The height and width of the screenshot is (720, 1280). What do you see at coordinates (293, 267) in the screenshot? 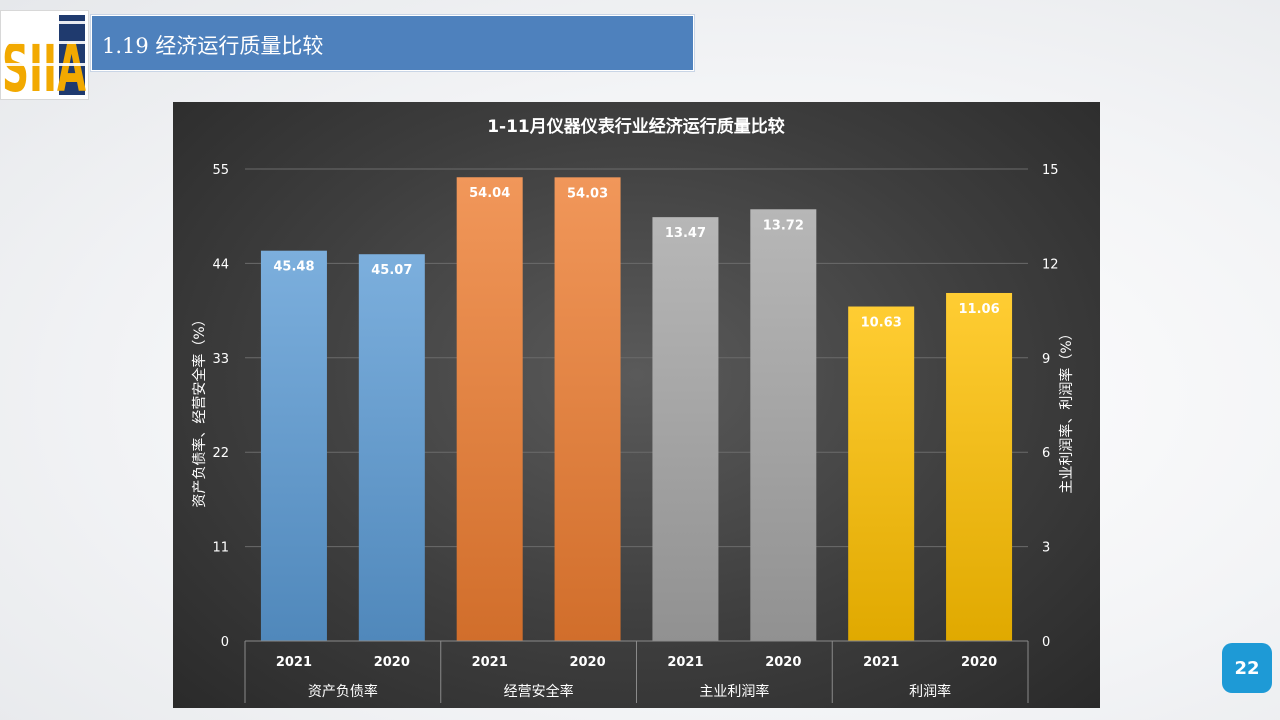
I see `data-label: 45.48` at bounding box center [293, 267].